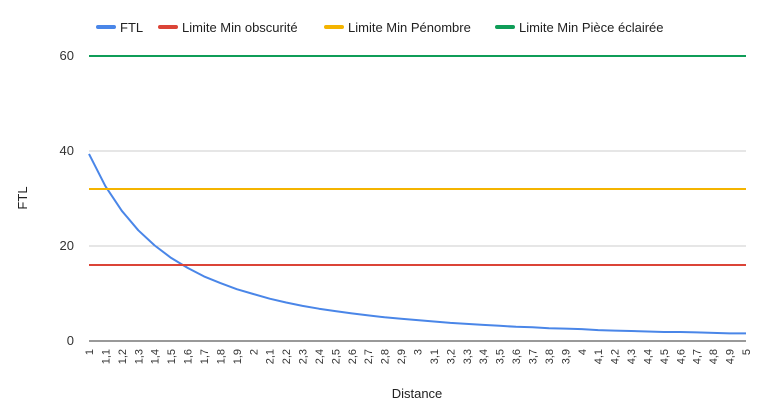  Describe the element at coordinates (419, 352) in the screenshot. I see `x-tick-label: 3` at that location.